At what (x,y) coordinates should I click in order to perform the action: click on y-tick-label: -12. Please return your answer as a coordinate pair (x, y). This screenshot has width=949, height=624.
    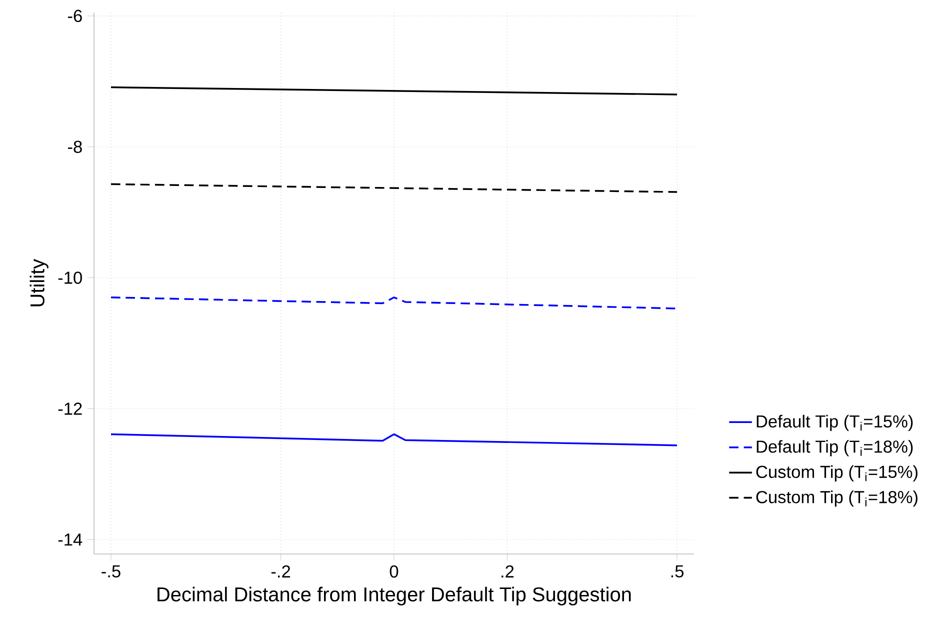
    Looking at the image, I should click on (70, 408).